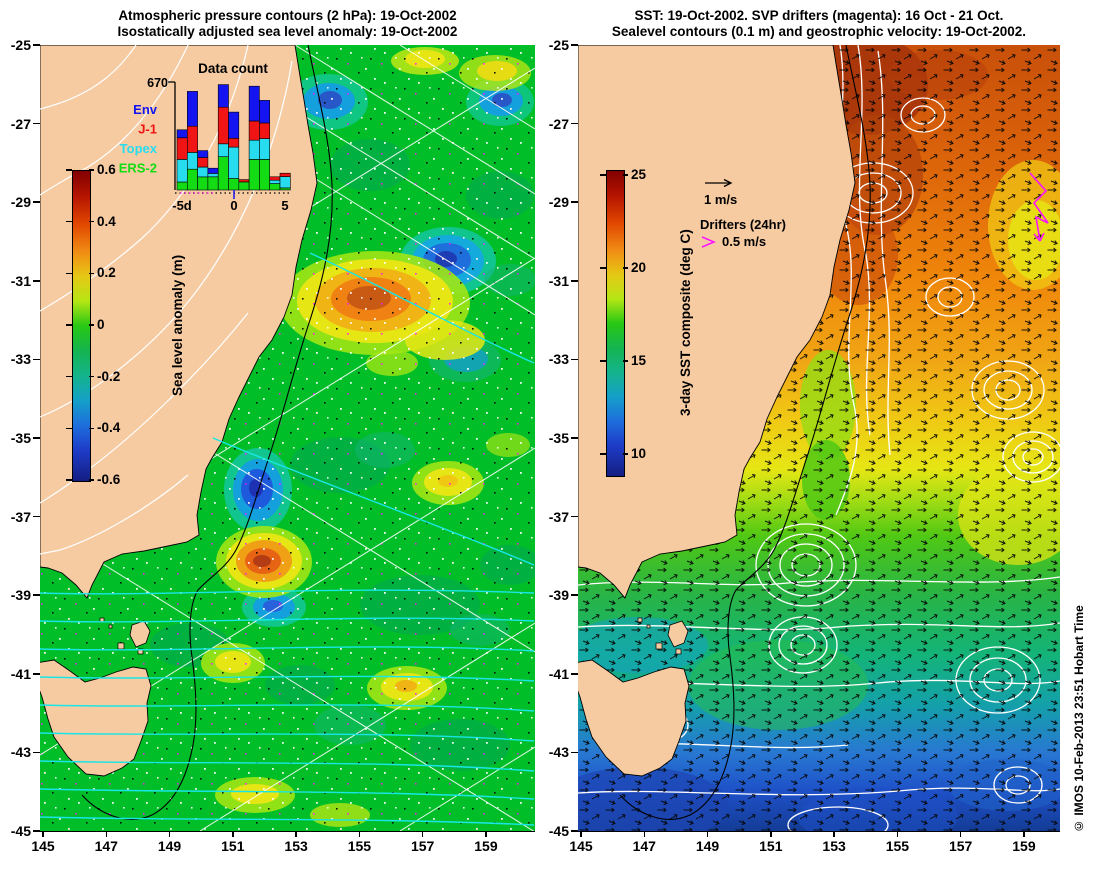  I want to click on drifter-tracks, so click(1039, 207).